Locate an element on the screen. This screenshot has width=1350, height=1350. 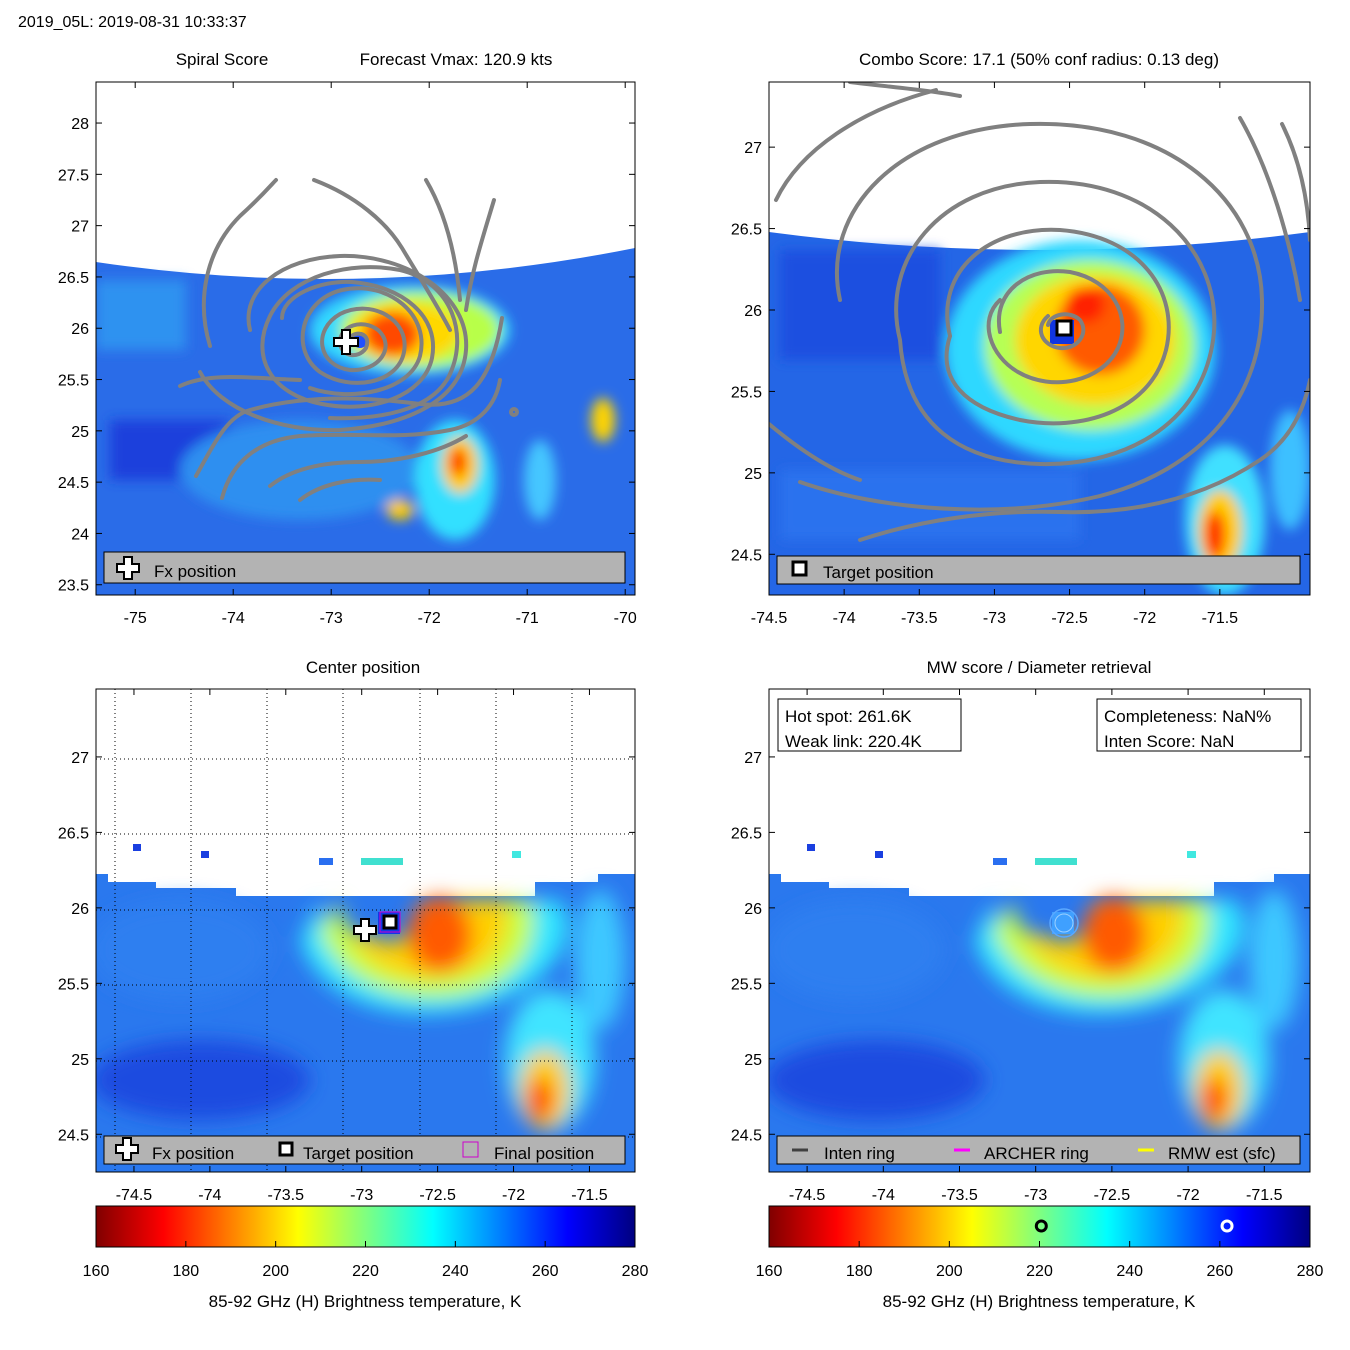
legend-inten-label: Inten ring is located at coordinates (859, 1153).